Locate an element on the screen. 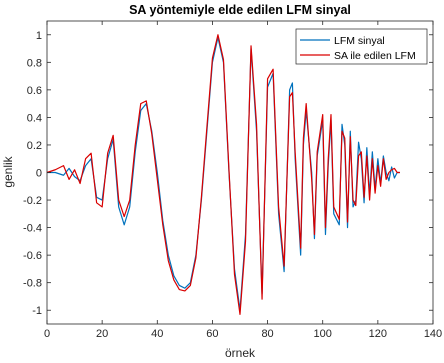  x-tick-label-1: 20 is located at coordinates (102, 334).